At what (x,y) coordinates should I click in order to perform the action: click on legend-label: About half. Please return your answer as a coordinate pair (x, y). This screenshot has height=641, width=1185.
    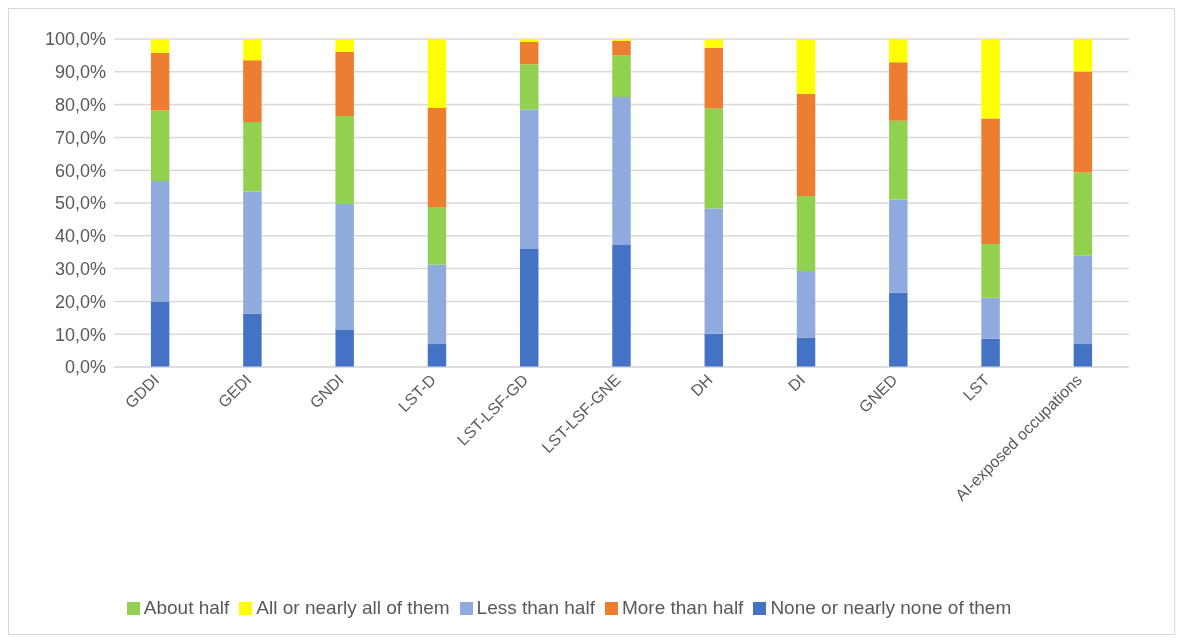
    Looking at the image, I should click on (186, 607).